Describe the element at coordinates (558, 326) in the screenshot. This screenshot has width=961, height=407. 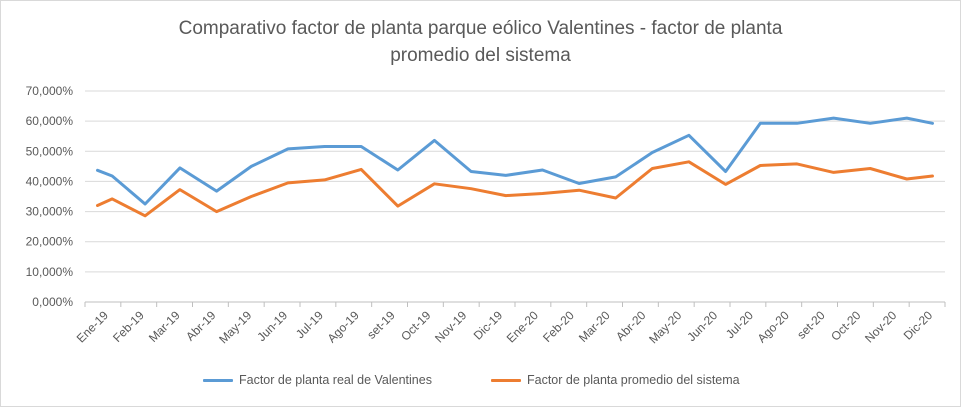
I see `x-tick-label: Feb-20` at that location.